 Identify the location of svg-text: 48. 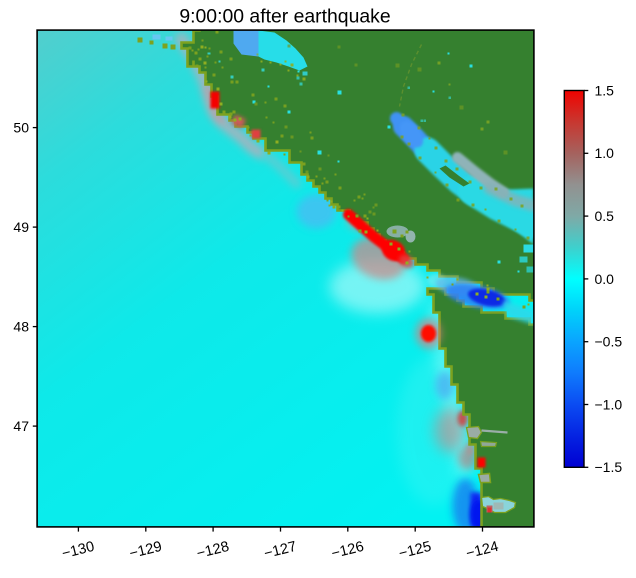
(21, 327).